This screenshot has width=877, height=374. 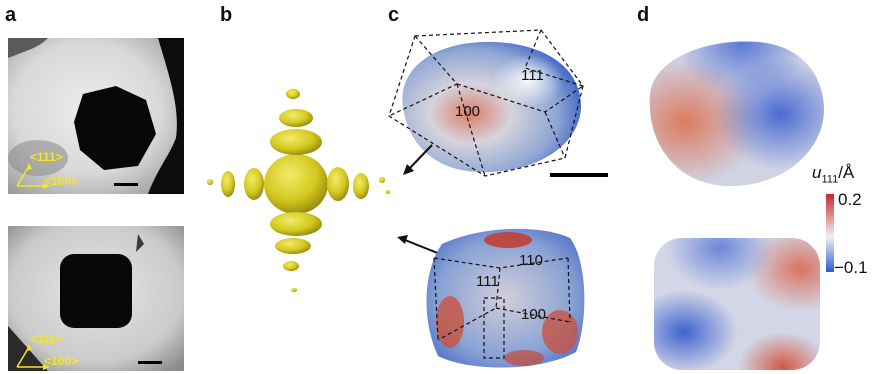 What do you see at coordinates (46, 339) in the screenshot?
I see `direction-label-111-bottom: <111>` at bounding box center [46, 339].